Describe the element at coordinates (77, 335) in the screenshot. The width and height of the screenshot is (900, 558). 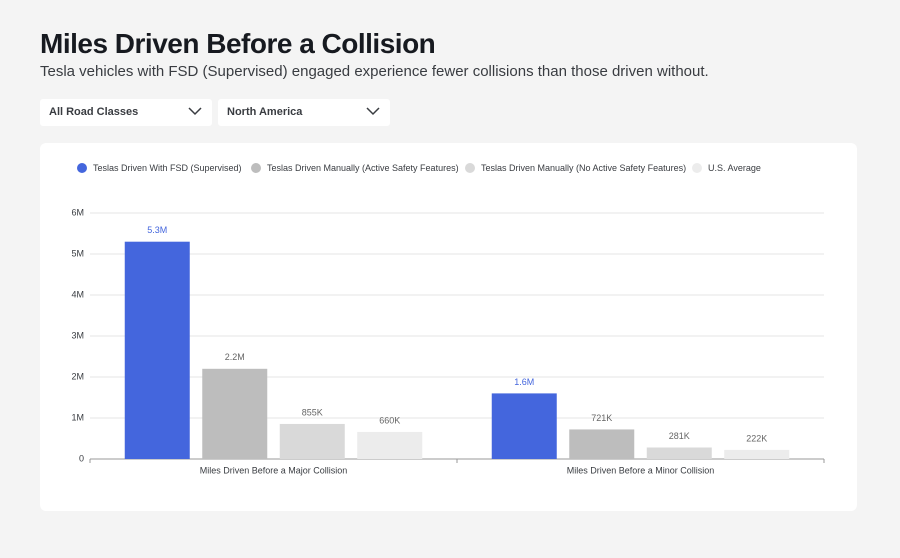
I see `y-tick-label: 3M` at that location.